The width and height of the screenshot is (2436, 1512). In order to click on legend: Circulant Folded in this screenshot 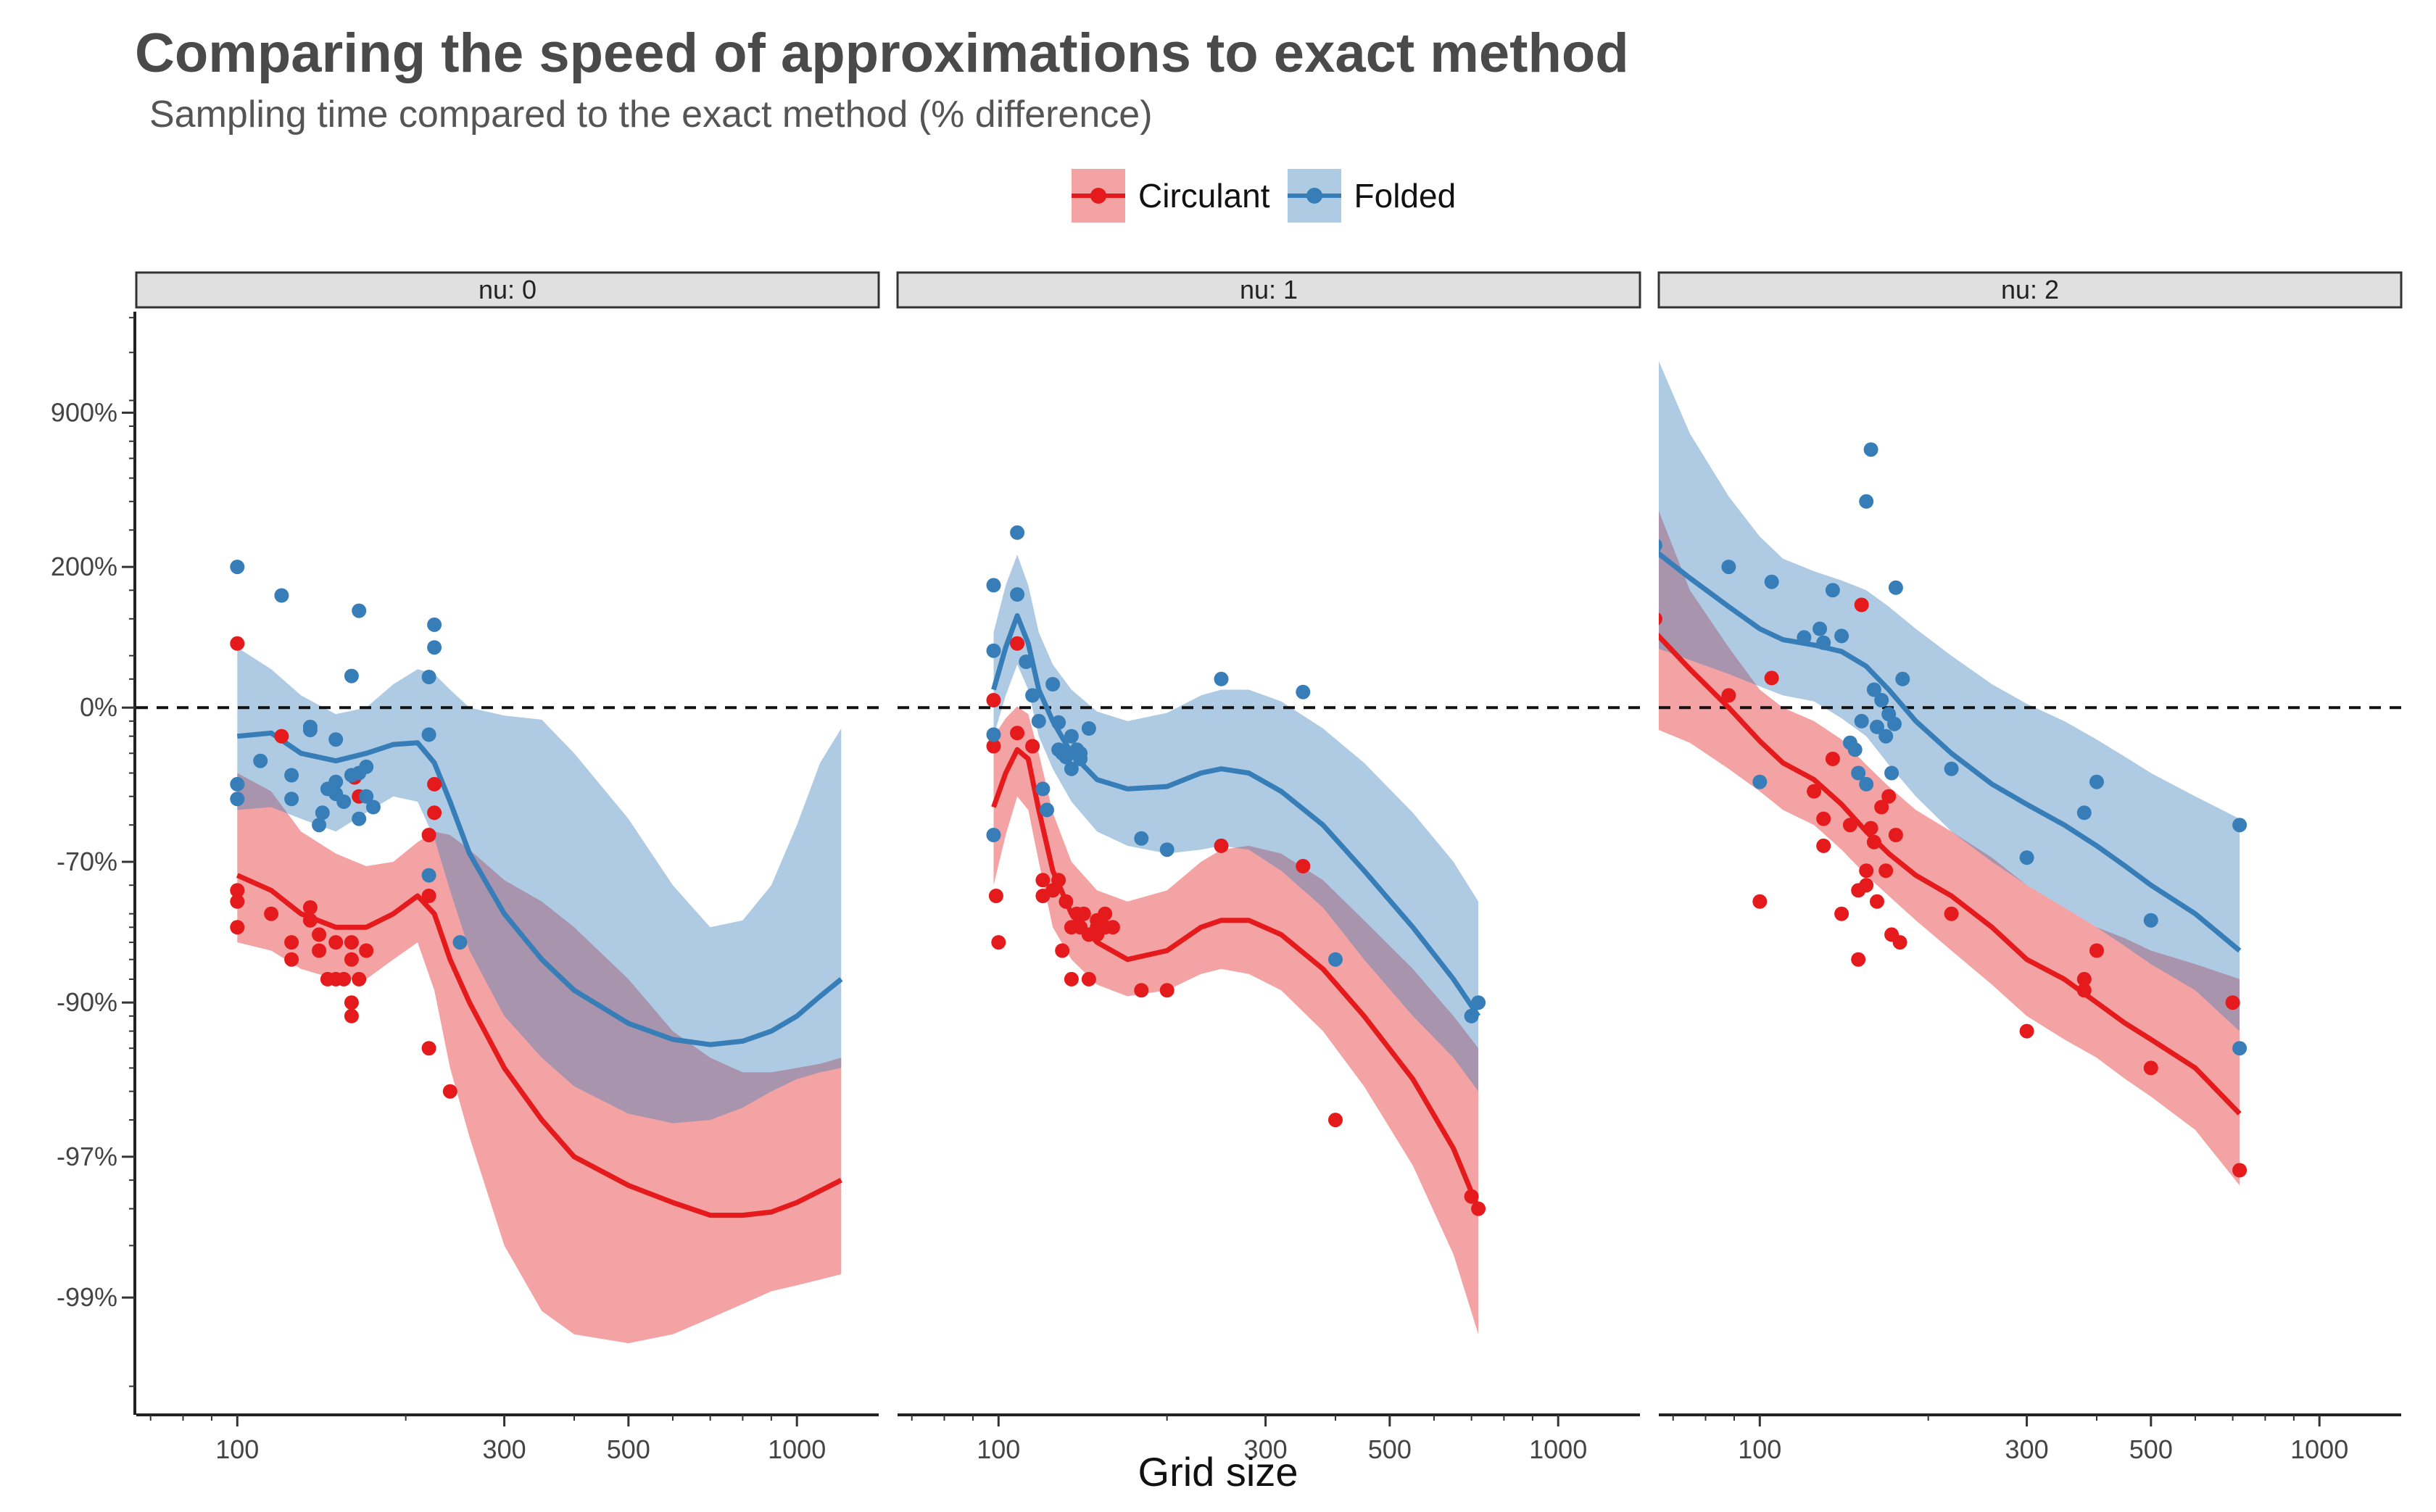, I will do `click(1264, 195)`.